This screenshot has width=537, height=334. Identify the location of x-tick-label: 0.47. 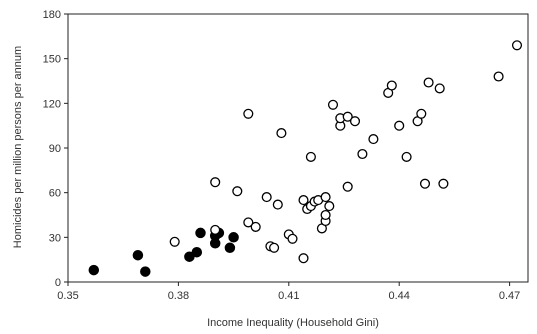
(509, 296).